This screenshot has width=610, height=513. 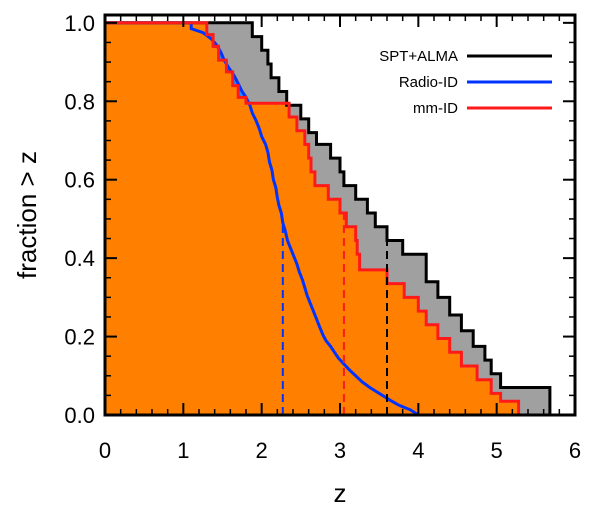 I want to click on legend: SPT+ALMA Radio-ID mm-ID, so click(x=465, y=82).